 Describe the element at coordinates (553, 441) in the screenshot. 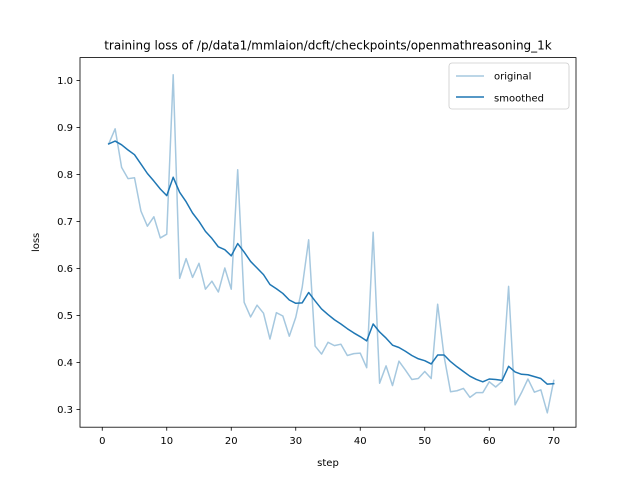

I see `x-tick-label: 70` at that location.